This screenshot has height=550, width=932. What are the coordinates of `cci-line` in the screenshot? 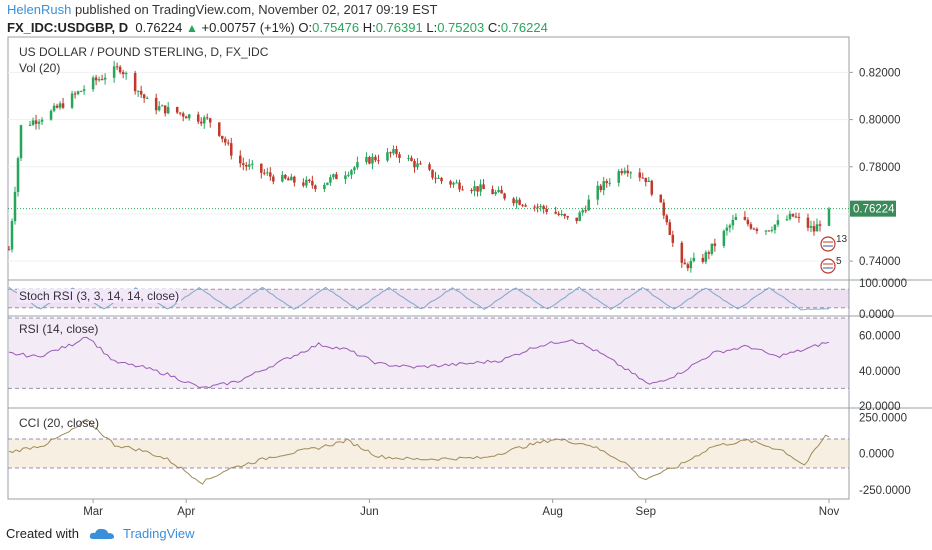 It's located at (419, 451).